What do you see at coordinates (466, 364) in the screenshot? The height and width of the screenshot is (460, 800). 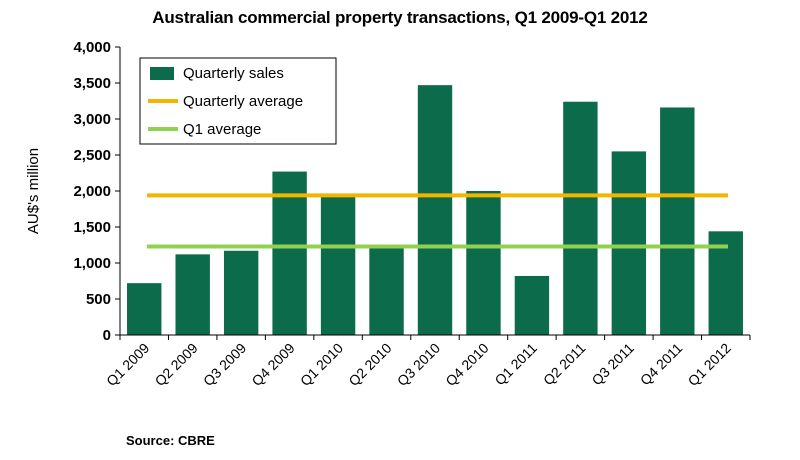 I see `x-tick-label: Q4 2010` at bounding box center [466, 364].